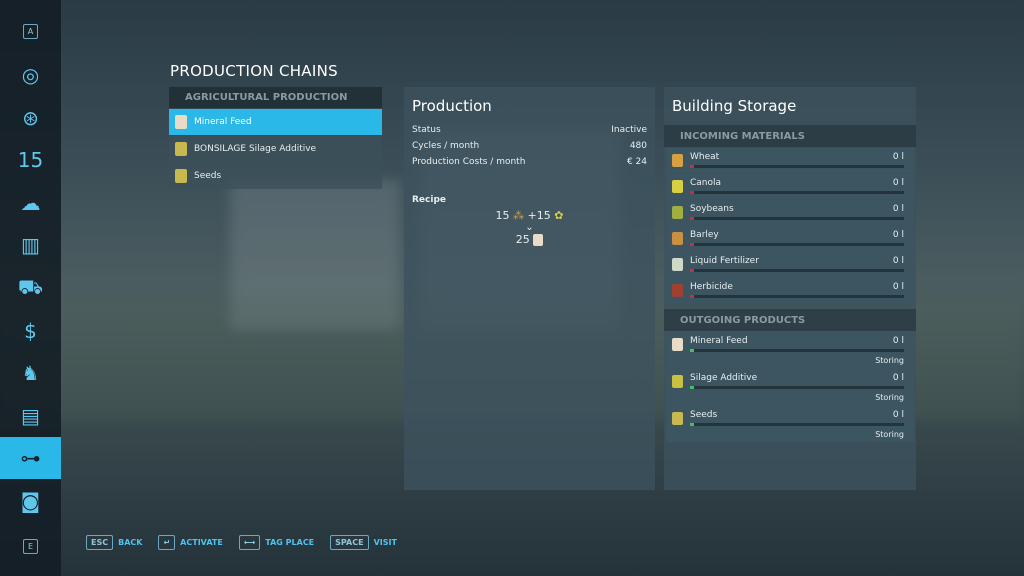  I want to click on sidebar-item-map: ◎, so click(30, 75).